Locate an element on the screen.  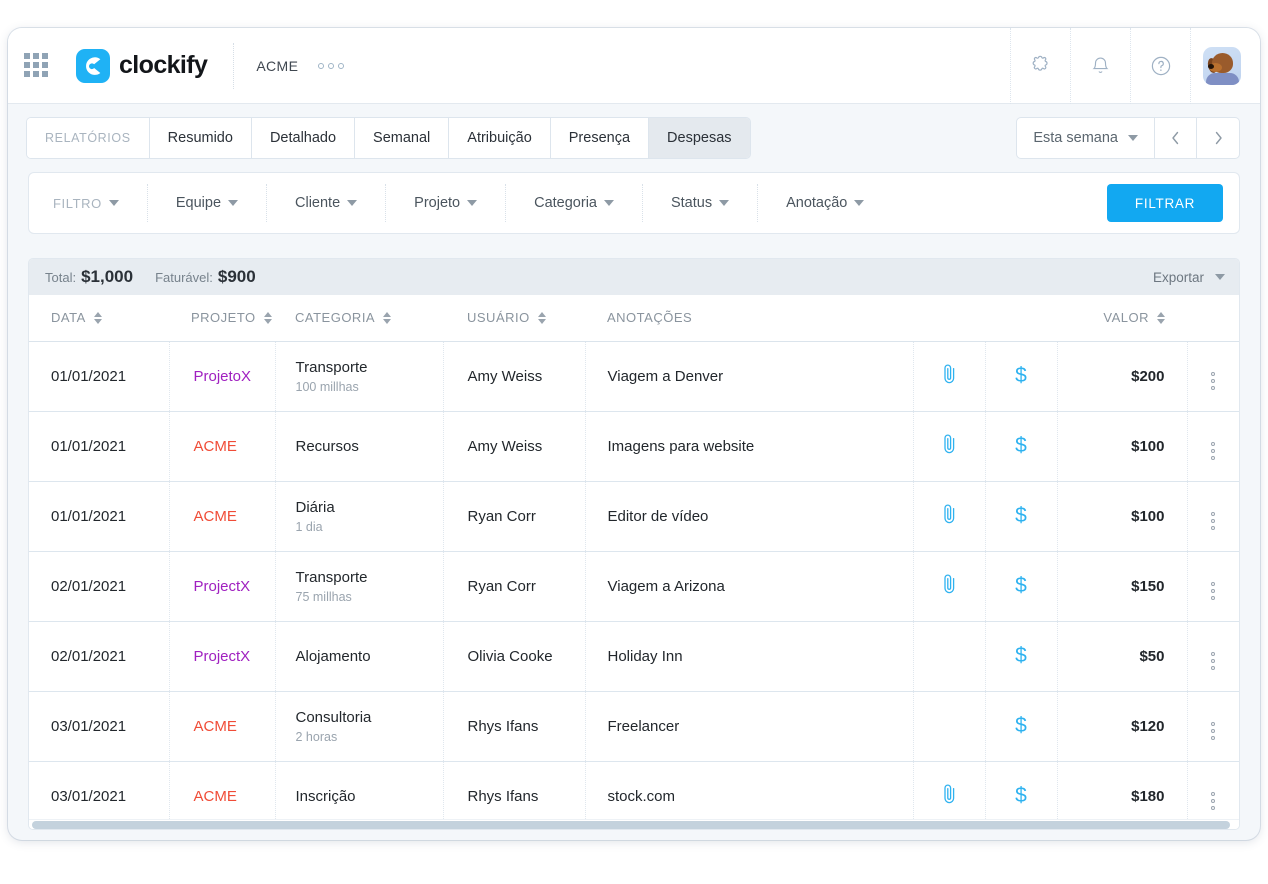
help-circle-icon is located at coordinates (1160, 66).